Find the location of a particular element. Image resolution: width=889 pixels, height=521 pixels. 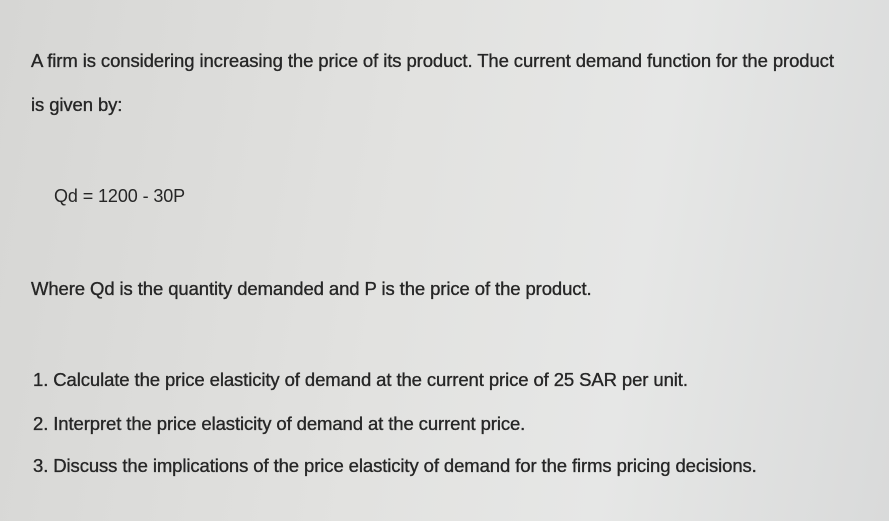

intro-text-line-2: is given by: is located at coordinates (77, 104).